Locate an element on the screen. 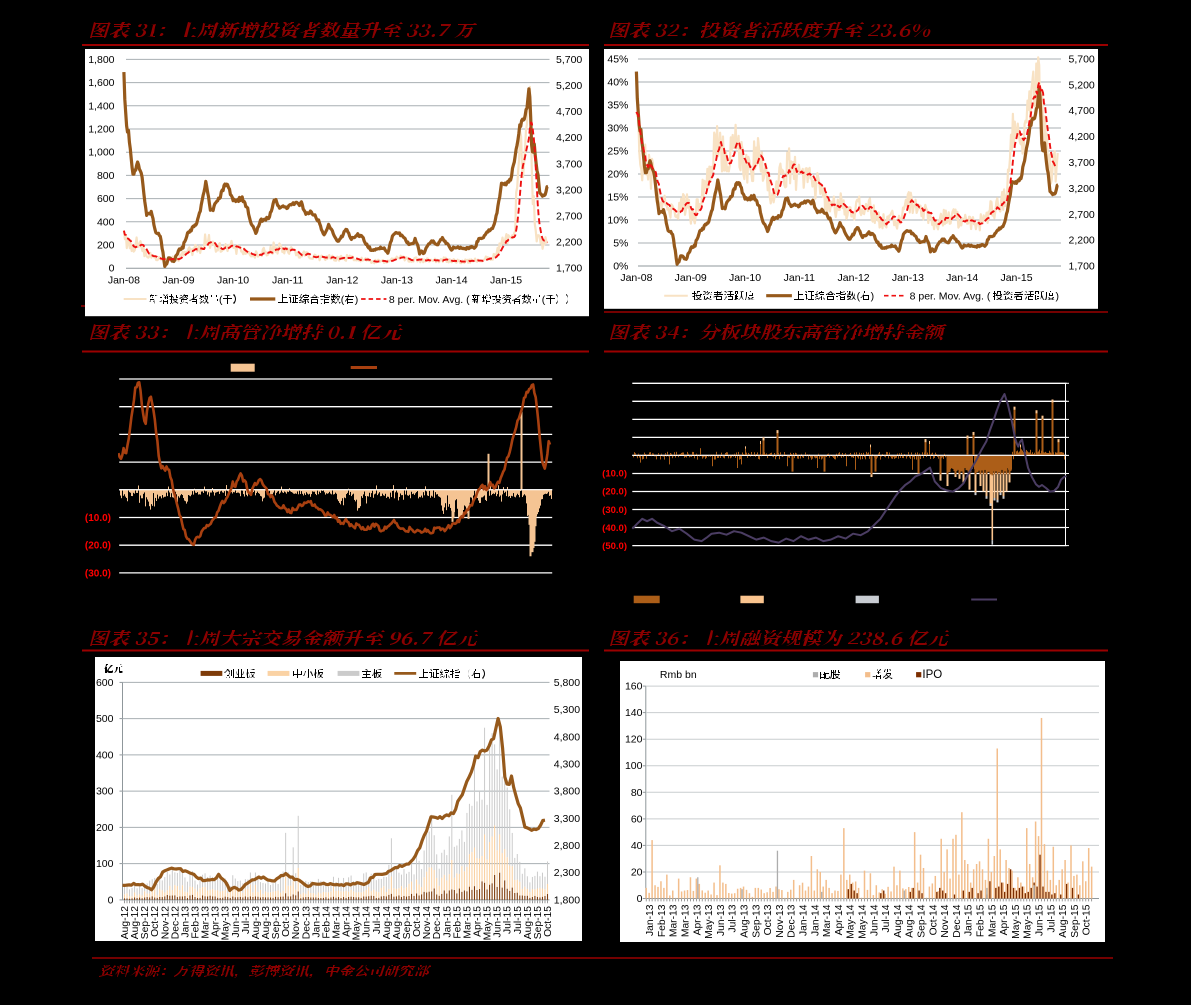  svg-text: 800 is located at coordinates (106, 176).